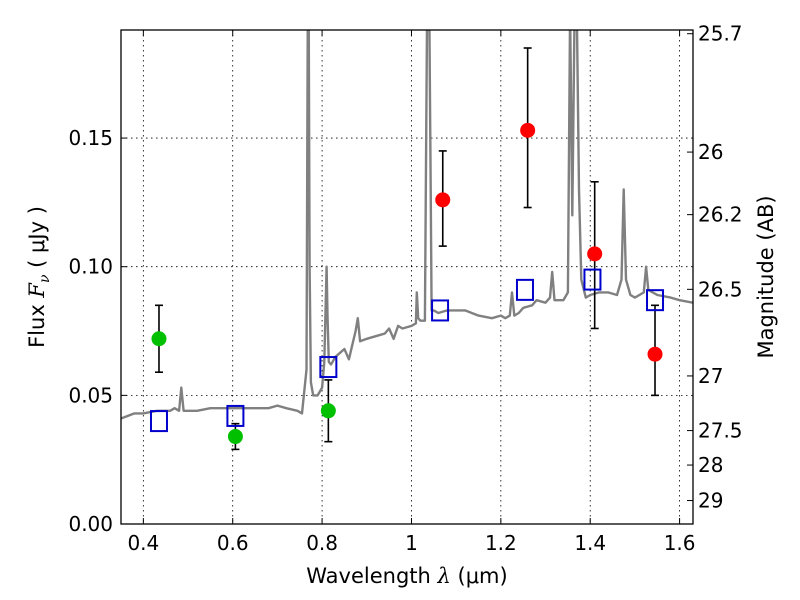  I want to click on x-axis-label: Wavelength λ (μm), so click(406, 576).